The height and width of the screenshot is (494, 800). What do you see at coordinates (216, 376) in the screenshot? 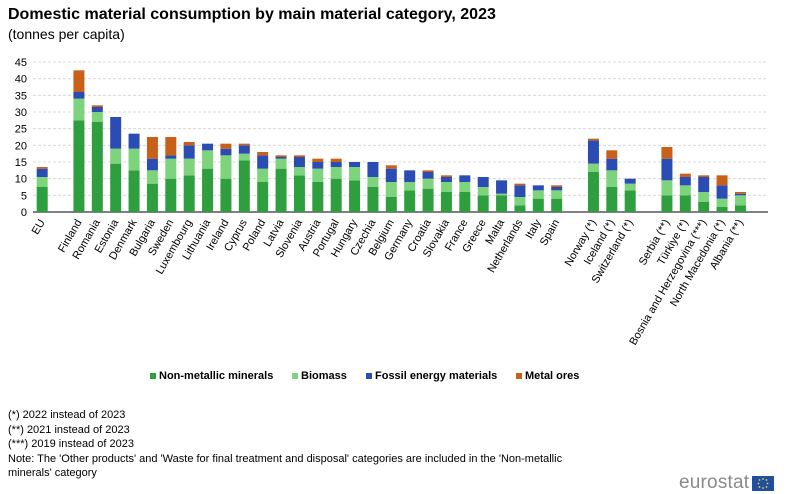
I see `legend-label: Non-metallic minerals` at bounding box center [216, 376].